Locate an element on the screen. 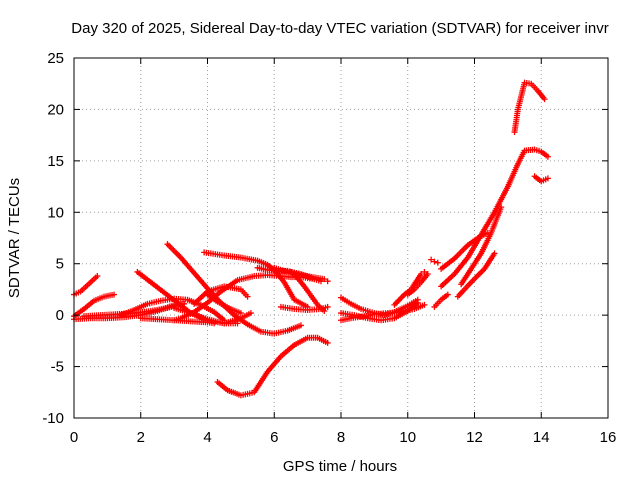 This screenshot has height=480, width=640. series-arc-m is located at coordinates (301, 274).